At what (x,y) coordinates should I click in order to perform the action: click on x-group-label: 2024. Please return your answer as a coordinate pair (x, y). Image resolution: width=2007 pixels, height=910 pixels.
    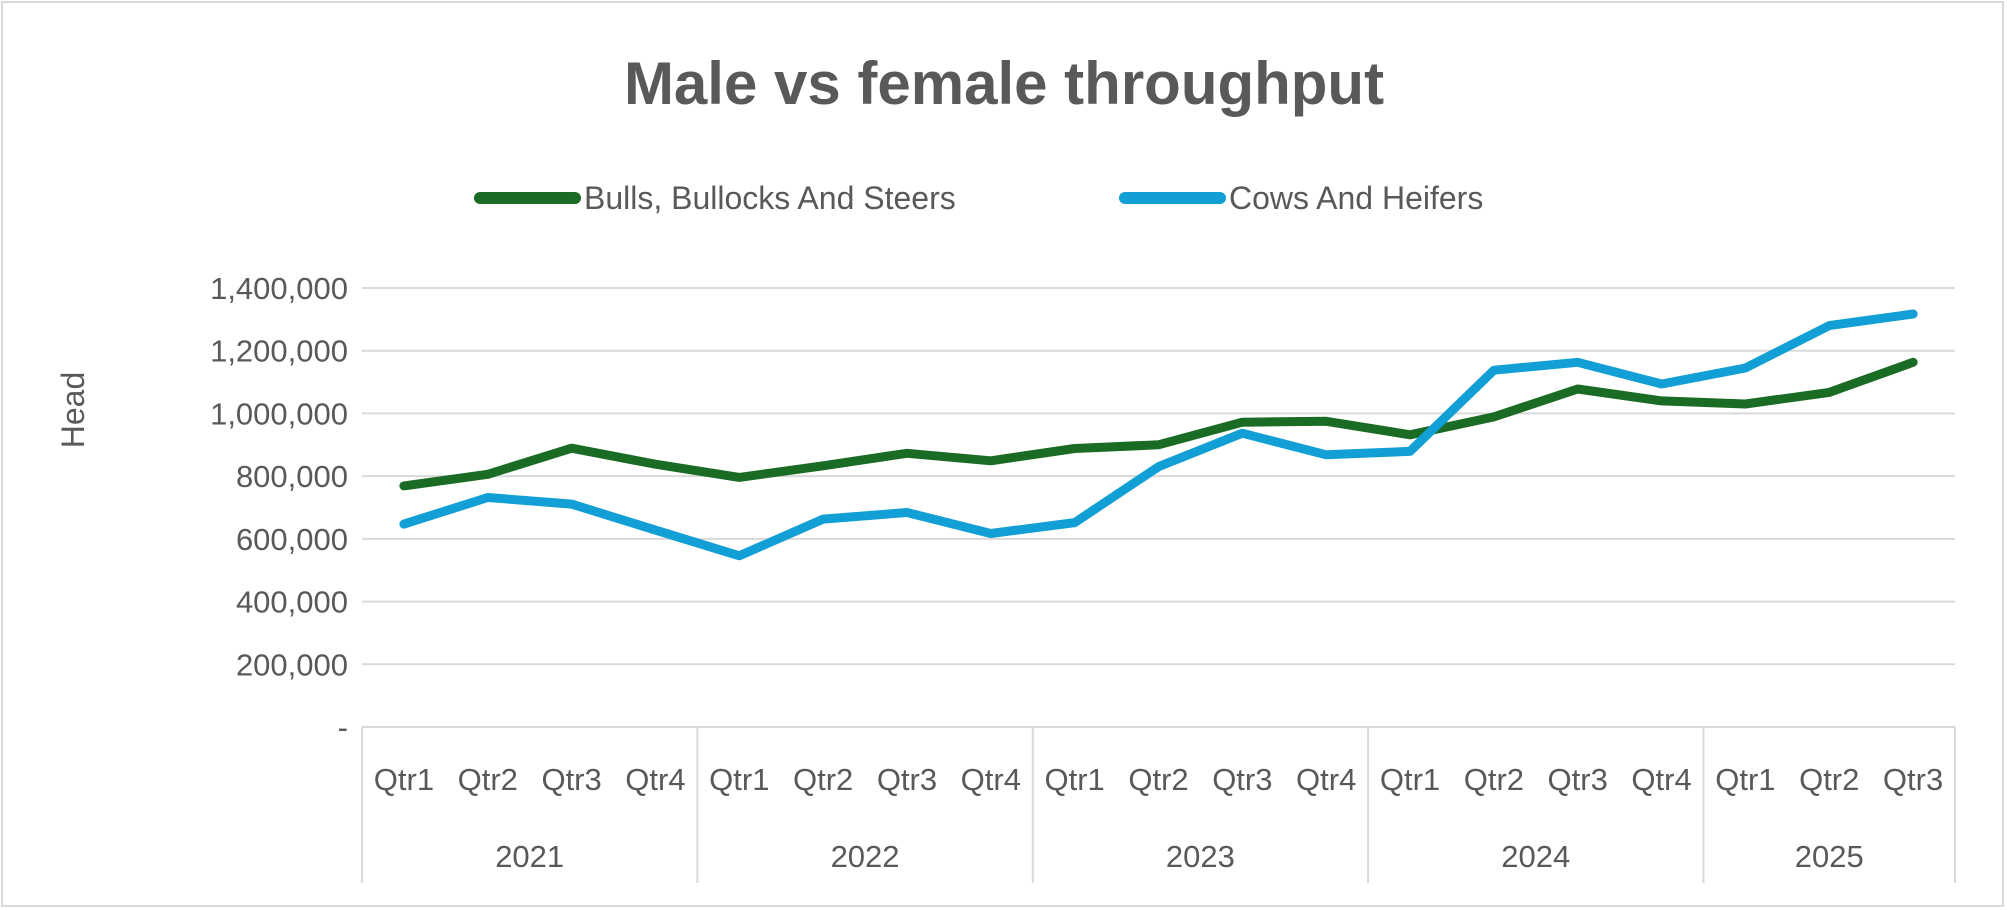
    Looking at the image, I should click on (1535, 856).